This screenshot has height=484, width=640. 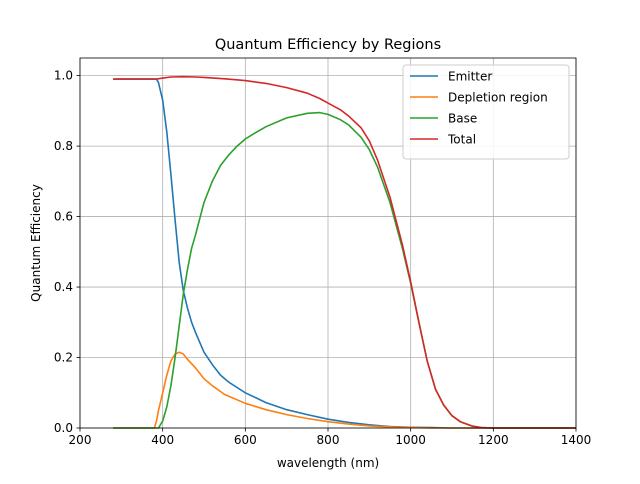 What do you see at coordinates (63, 287) in the screenshot?
I see `y-tick-label: 0.4` at bounding box center [63, 287].